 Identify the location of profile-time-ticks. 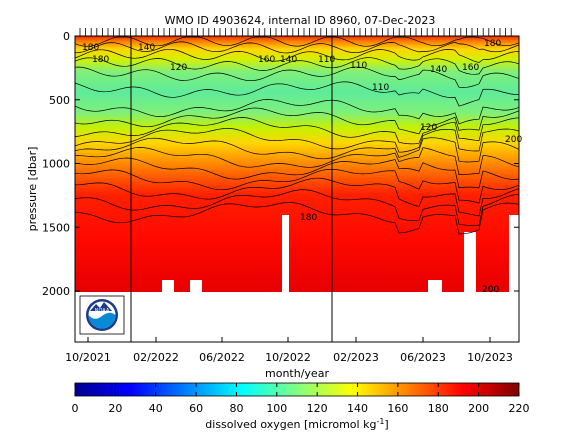
(295, 32).